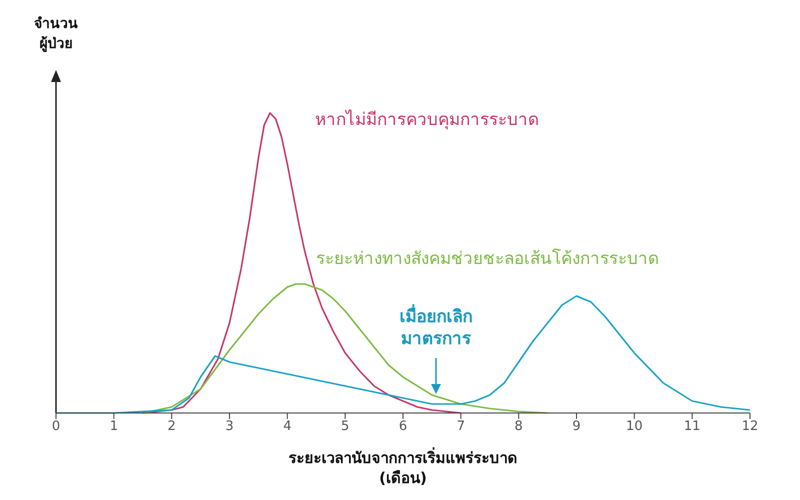 The image size is (800, 500). What do you see at coordinates (518, 426) in the screenshot?
I see `x-tick-label: 8` at bounding box center [518, 426].